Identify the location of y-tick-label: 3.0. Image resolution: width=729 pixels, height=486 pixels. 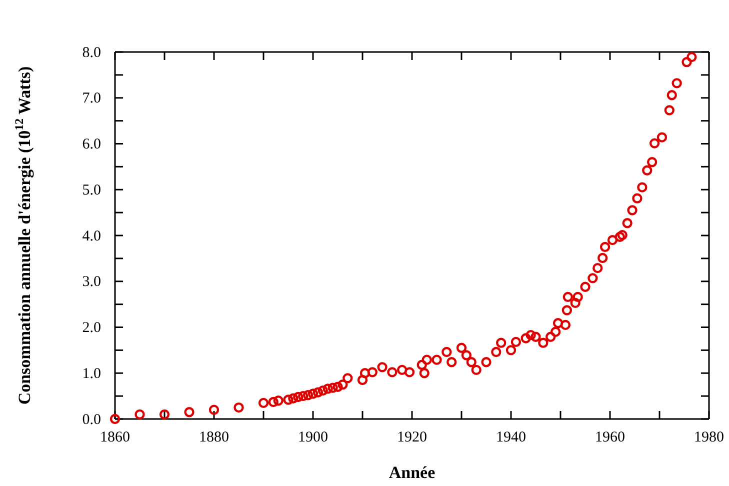
(91, 282).